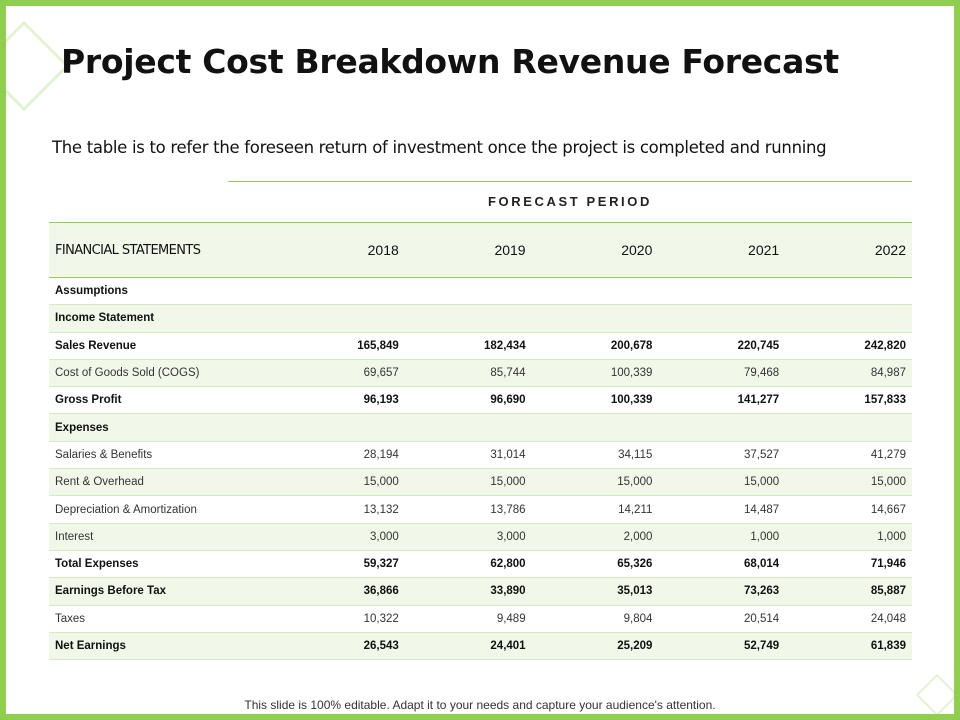  Describe the element at coordinates (381, 482) in the screenshot. I see `value-cell-2018: 15,000` at that location.